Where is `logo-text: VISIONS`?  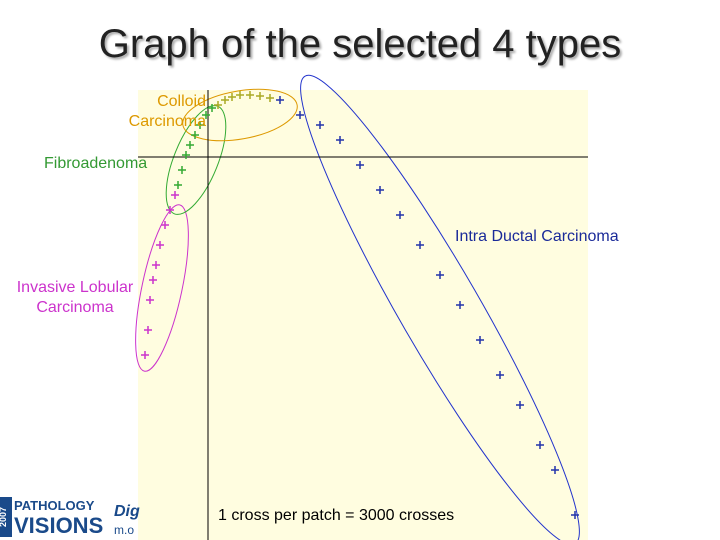 logo-text: VISIONS is located at coordinates (58, 525).